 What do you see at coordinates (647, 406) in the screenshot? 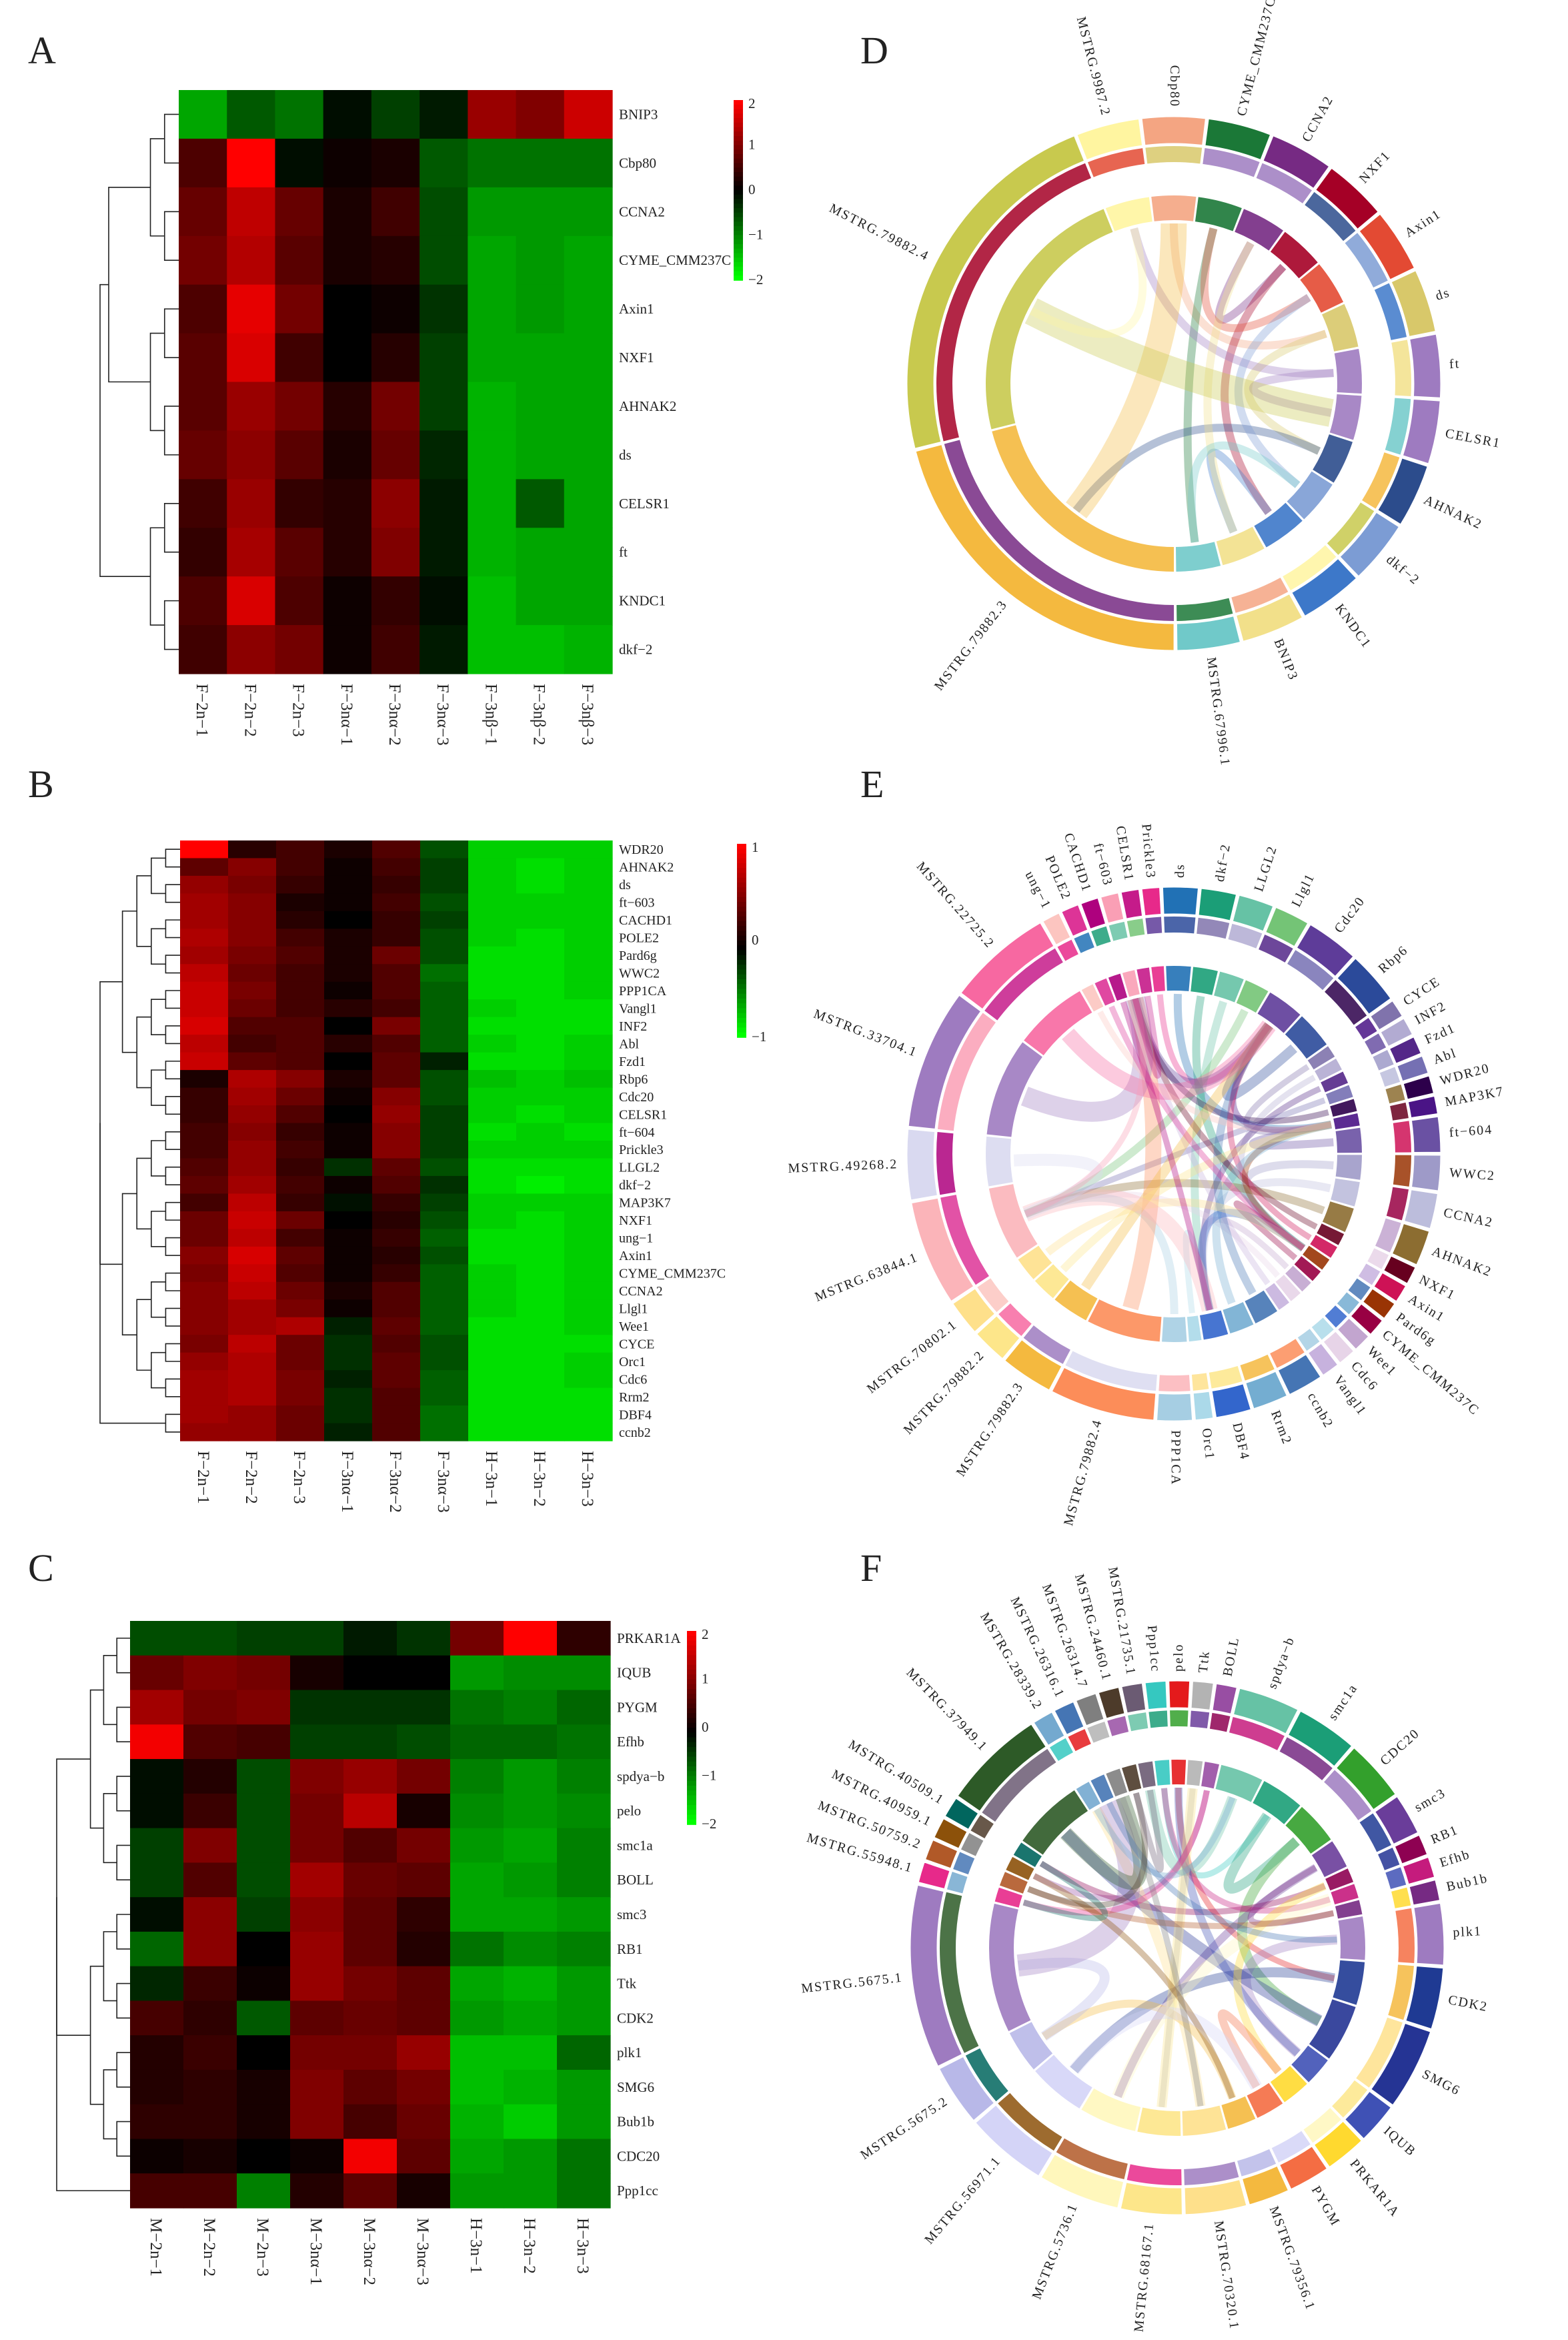
I see `heatmap-a-row-label: AHNAK2` at bounding box center [647, 406].